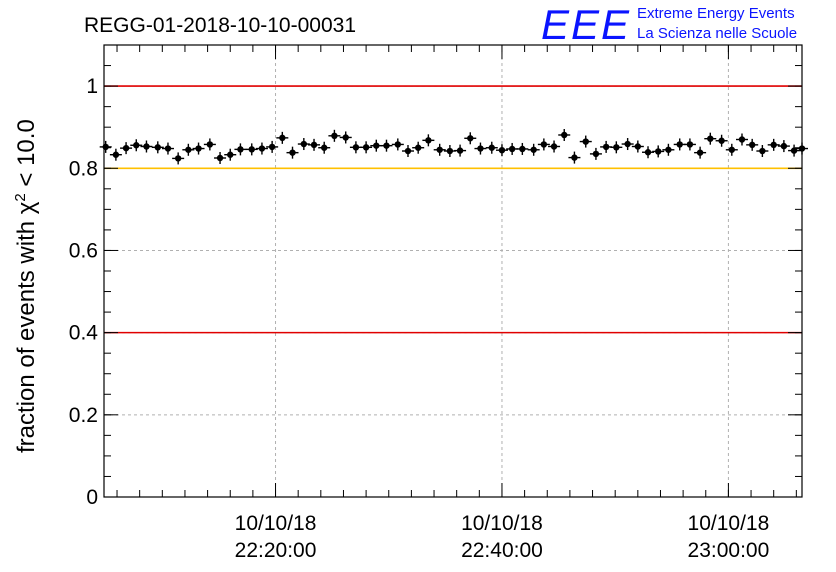  Describe the element at coordinates (729, 550) in the screenshot. I see `x-tick-time: 23:00:00` at that location.